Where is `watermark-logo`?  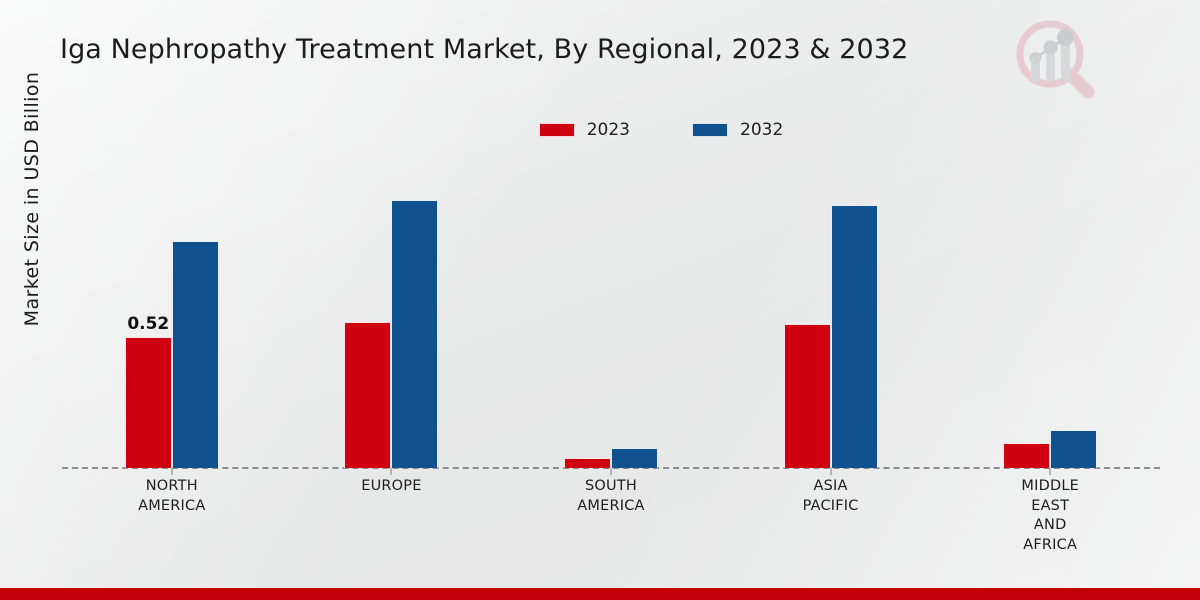
watermark-logo is located at coordinates (1055, 61).